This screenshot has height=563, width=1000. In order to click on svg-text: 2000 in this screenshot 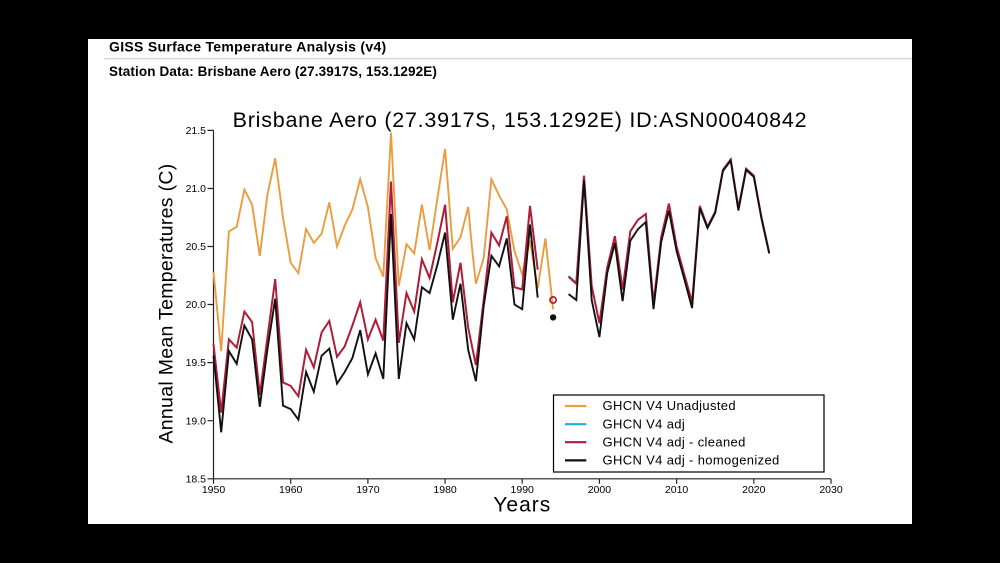, I will do `click(600, 490)`.